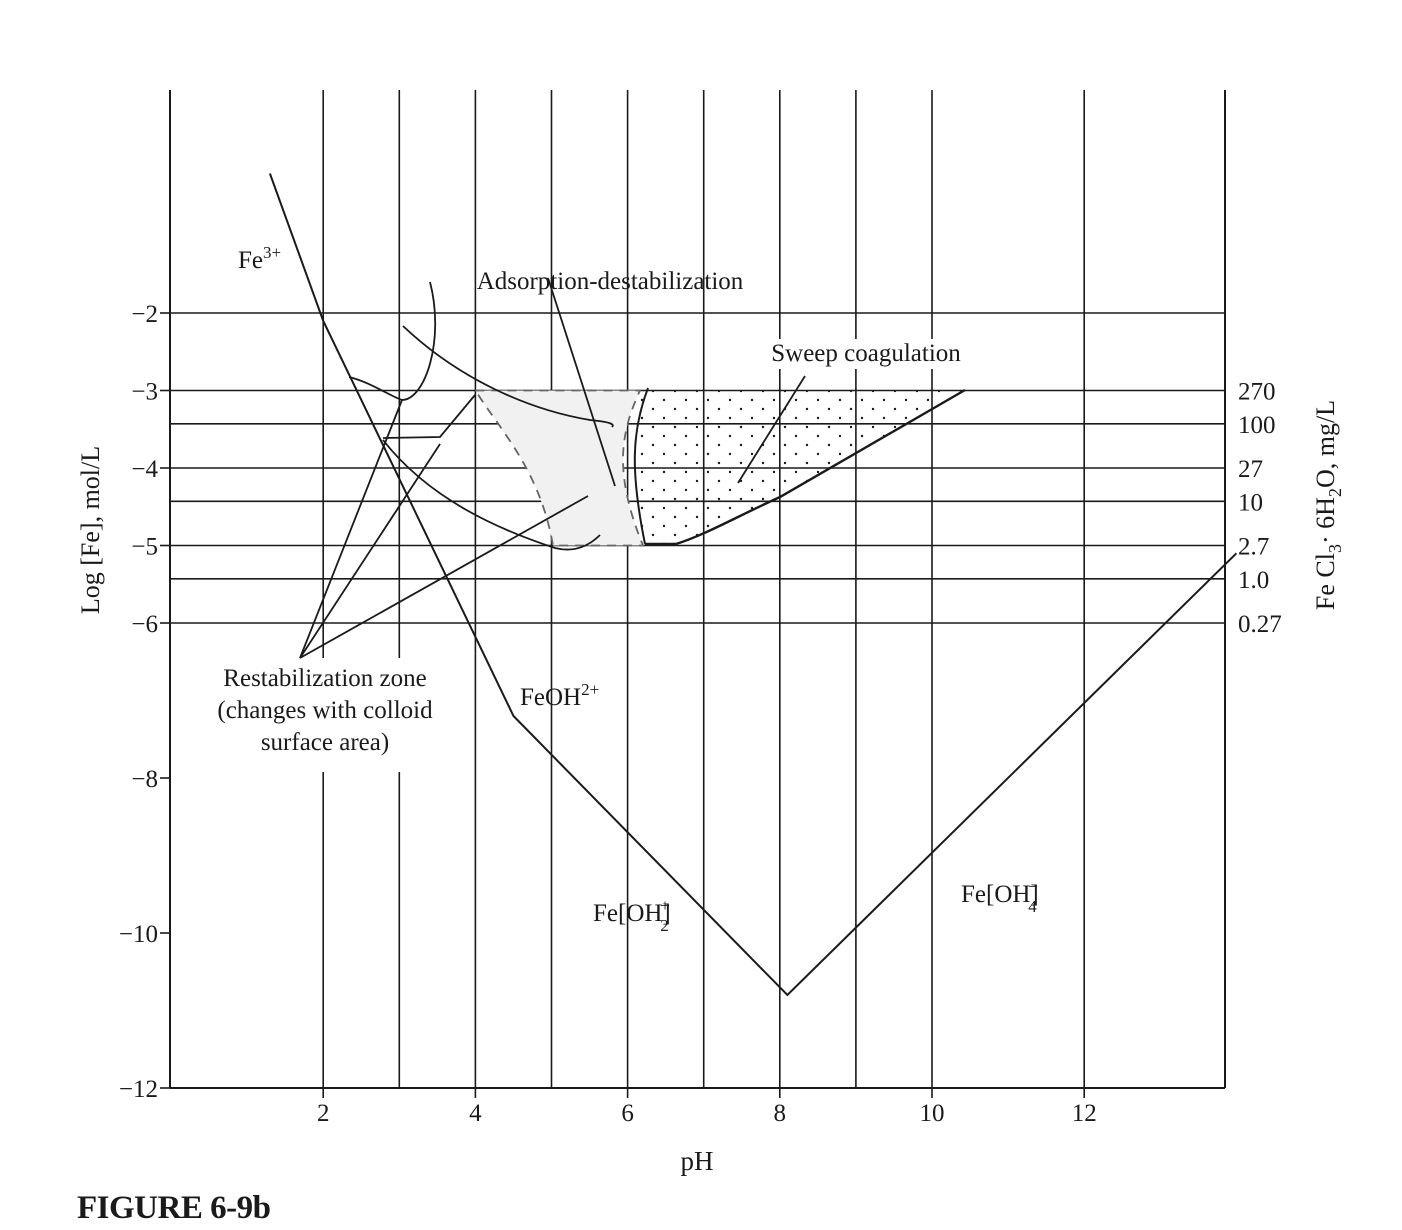  I want to click on adsorption-destabilization-label: Adsorption-destabilization, so click(610, 281).